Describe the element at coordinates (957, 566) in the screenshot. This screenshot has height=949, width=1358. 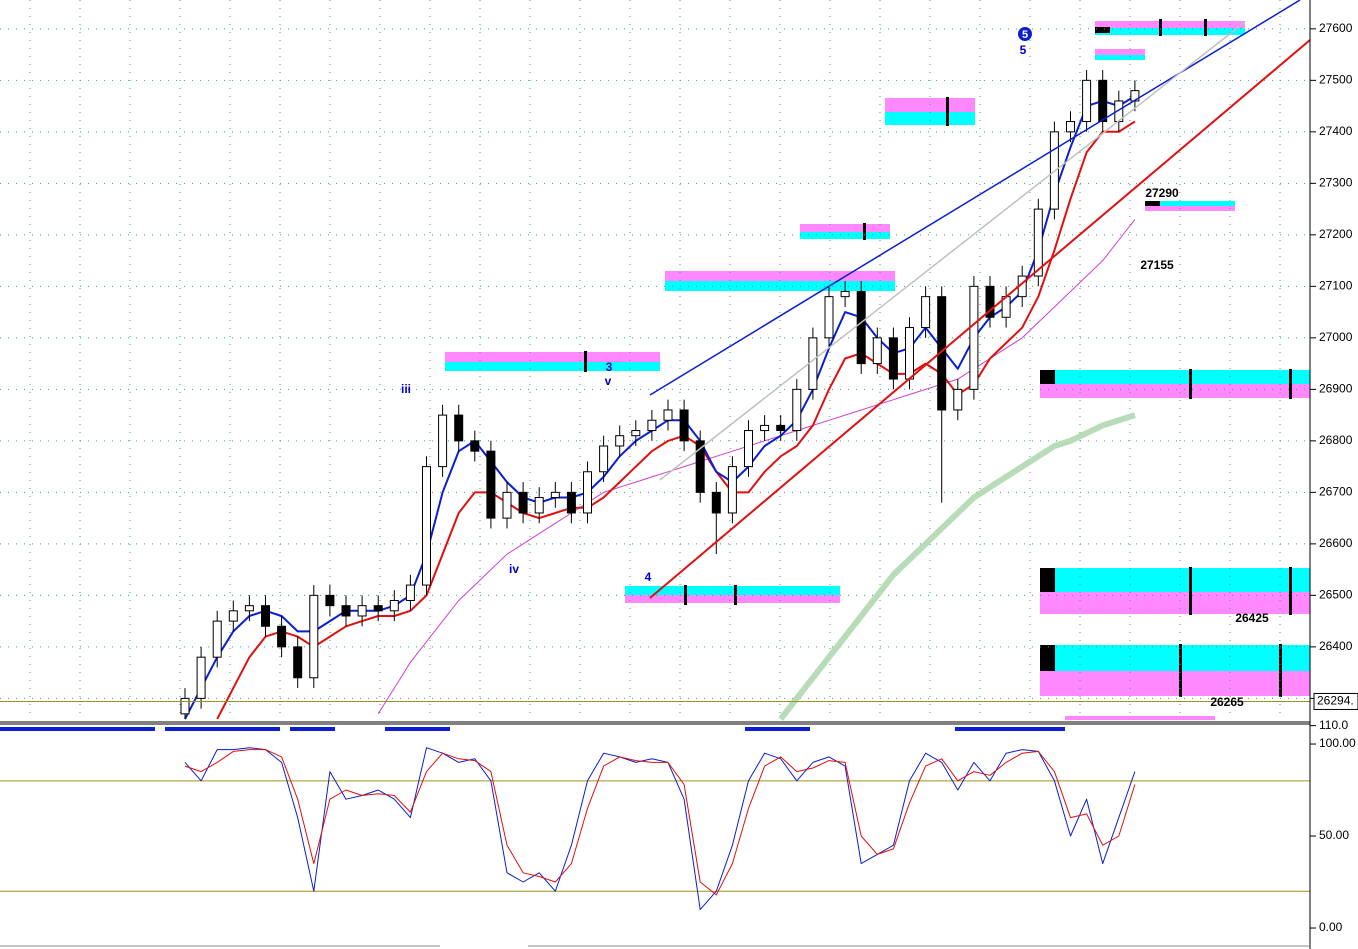
I see `moving-average` at that location.